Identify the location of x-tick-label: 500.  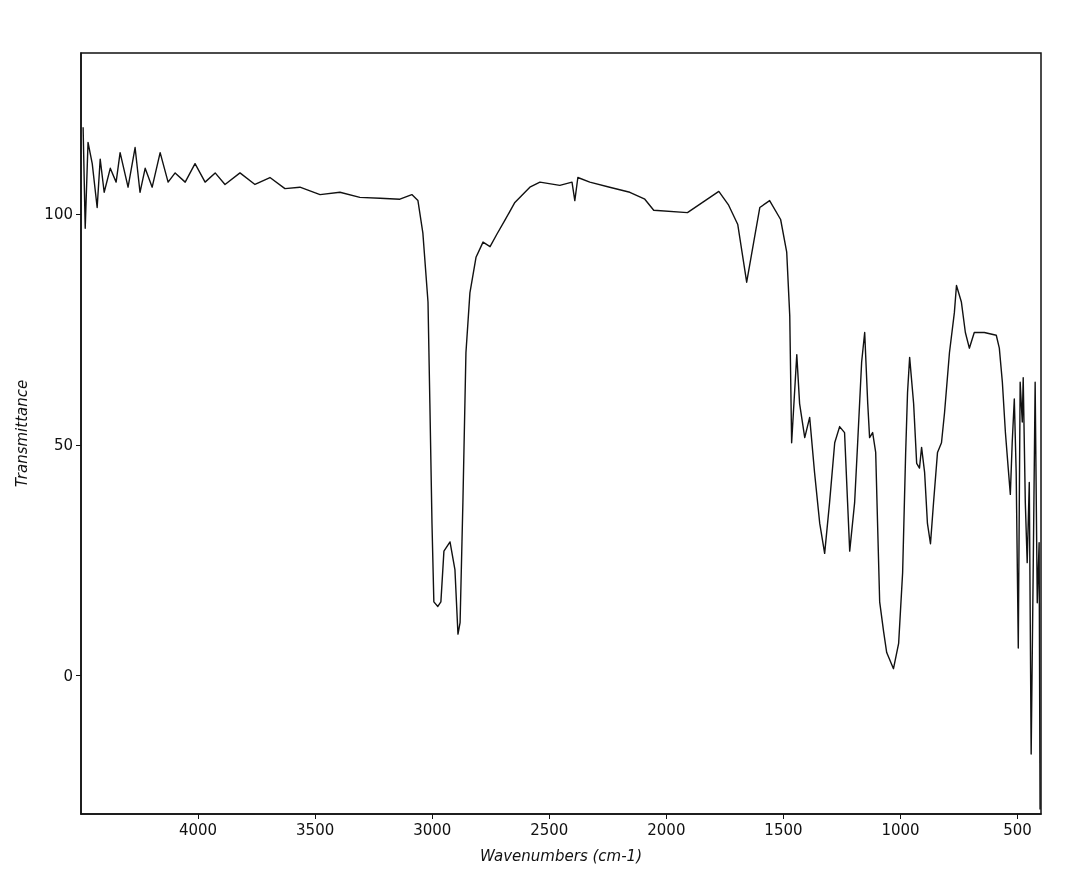
(1017, 829).